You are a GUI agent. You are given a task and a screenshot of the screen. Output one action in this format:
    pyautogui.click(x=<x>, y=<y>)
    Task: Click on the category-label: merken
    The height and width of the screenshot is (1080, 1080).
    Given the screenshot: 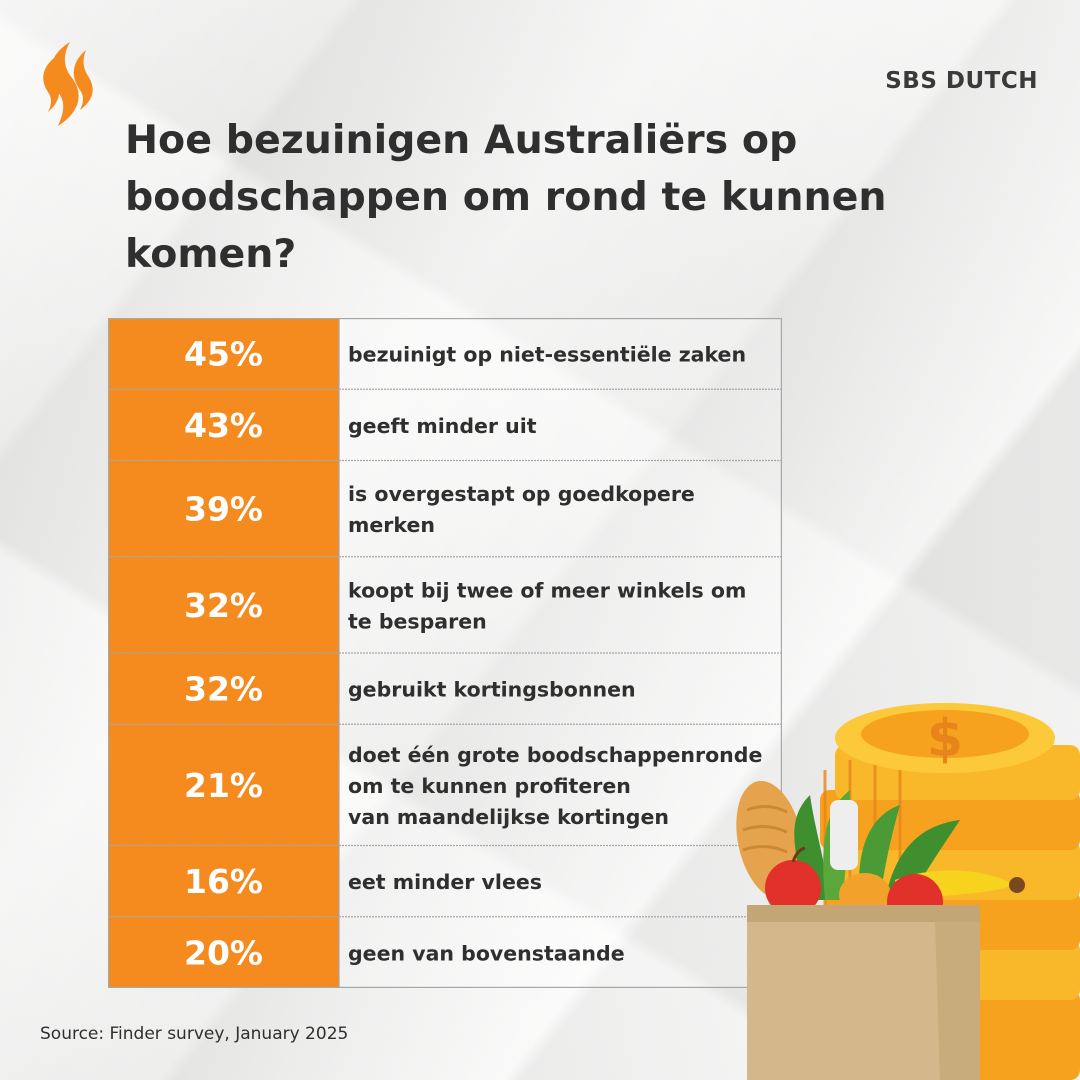 What is the action you would take?
    pyautogui.click(x=391, y=525)
    